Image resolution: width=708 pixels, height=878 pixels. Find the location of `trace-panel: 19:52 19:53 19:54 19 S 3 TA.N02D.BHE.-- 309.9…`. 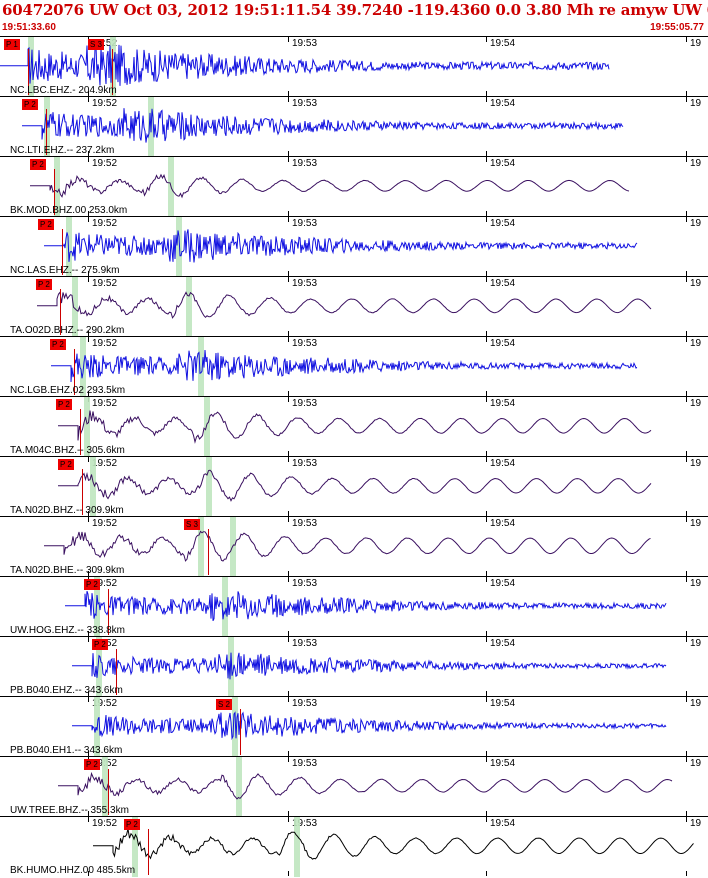

trace-panel: 19:52 19:53 19:54 19 S 3 TA.N02D.BHE.-- 309.9… is located at coordinates (354, 546).